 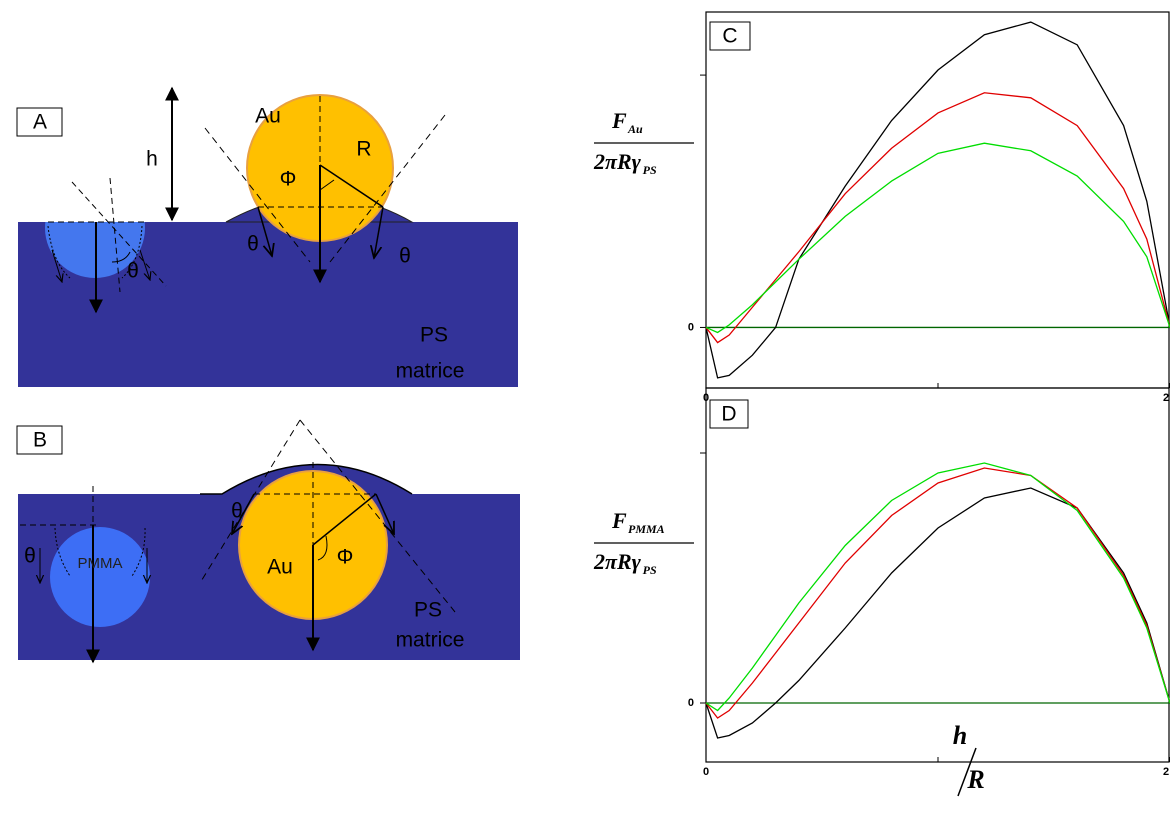 I want to click on pmma-particle, so click(x=100, y=577).